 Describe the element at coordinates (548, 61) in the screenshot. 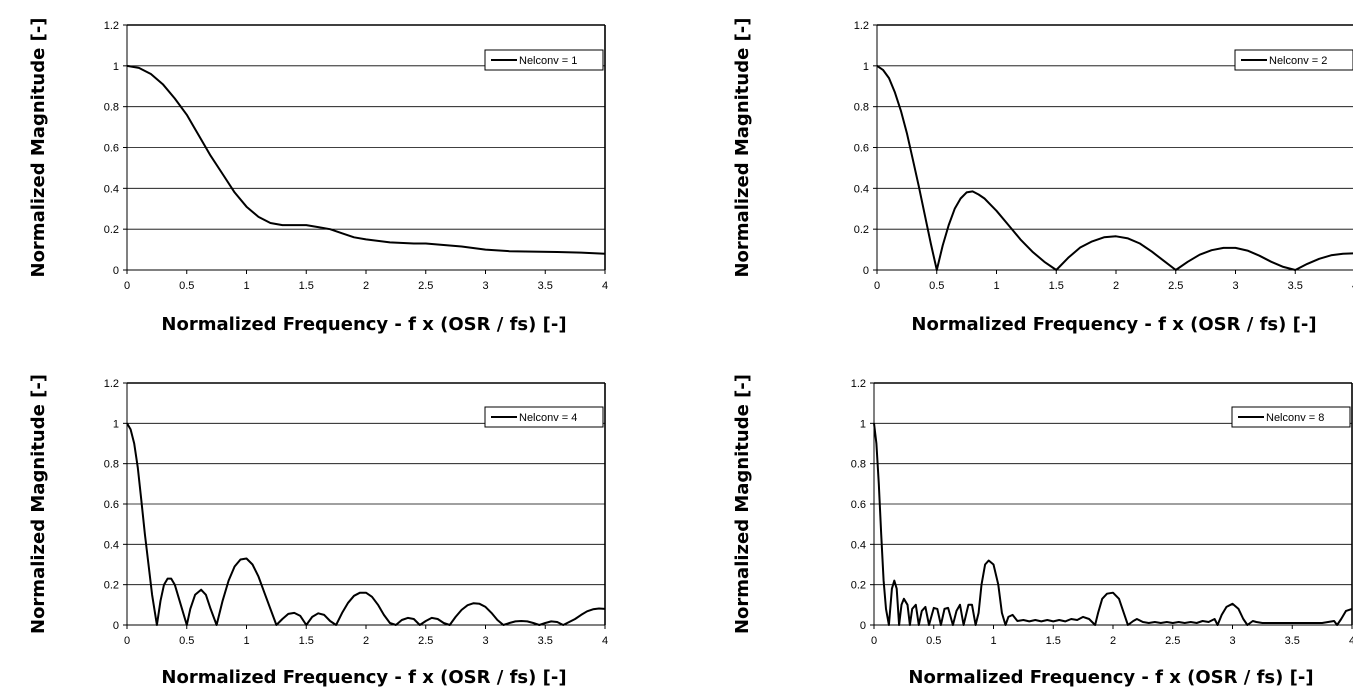

I see `legend-label: Nelconv = 1` at that location.